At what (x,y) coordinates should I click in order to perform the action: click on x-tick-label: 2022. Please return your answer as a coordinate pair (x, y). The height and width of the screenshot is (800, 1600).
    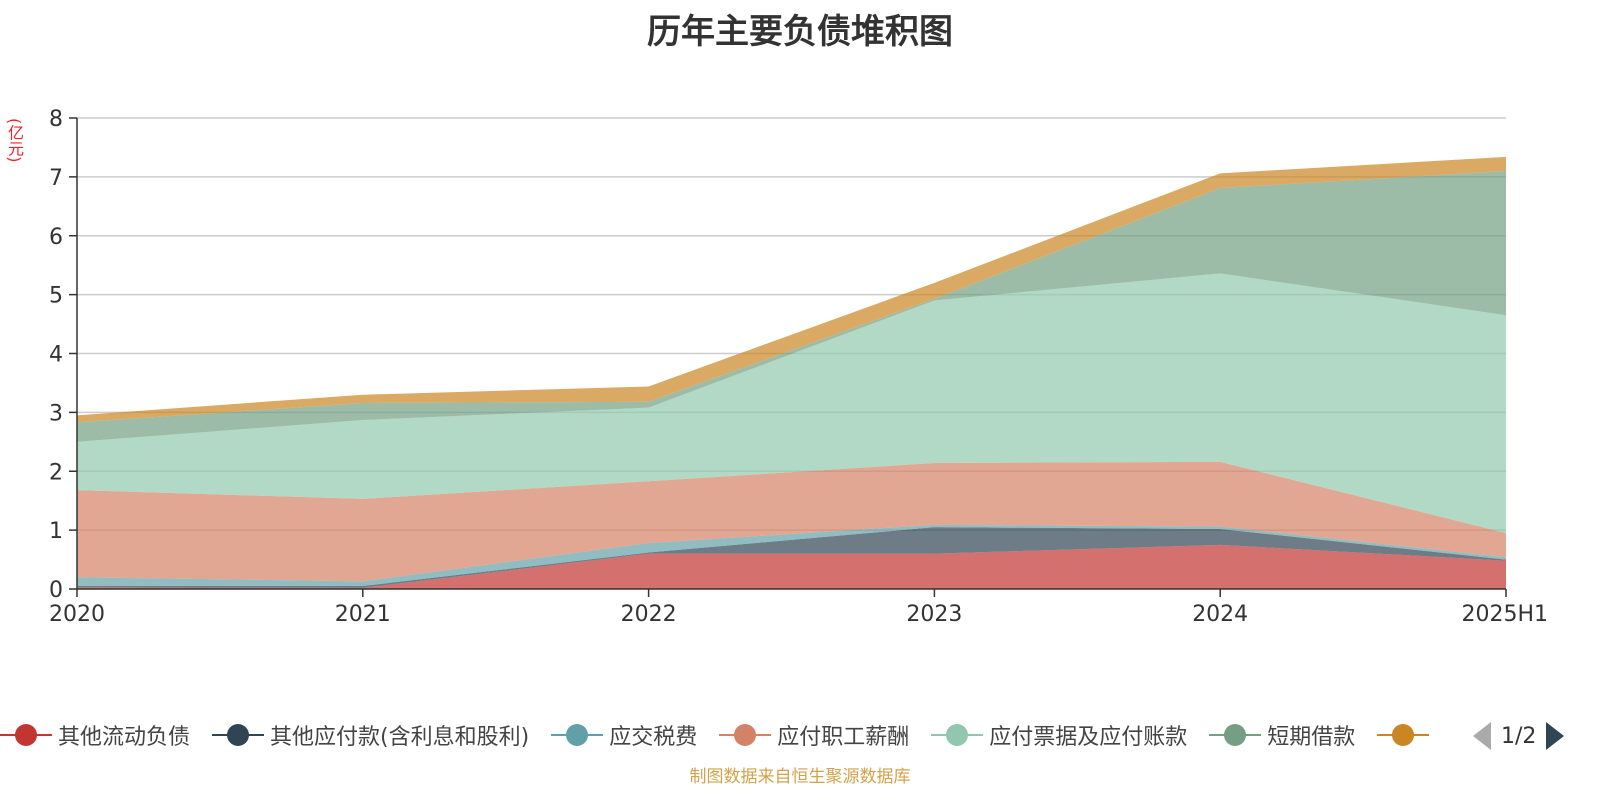
    Looking at the image, I should click on (649, 614).